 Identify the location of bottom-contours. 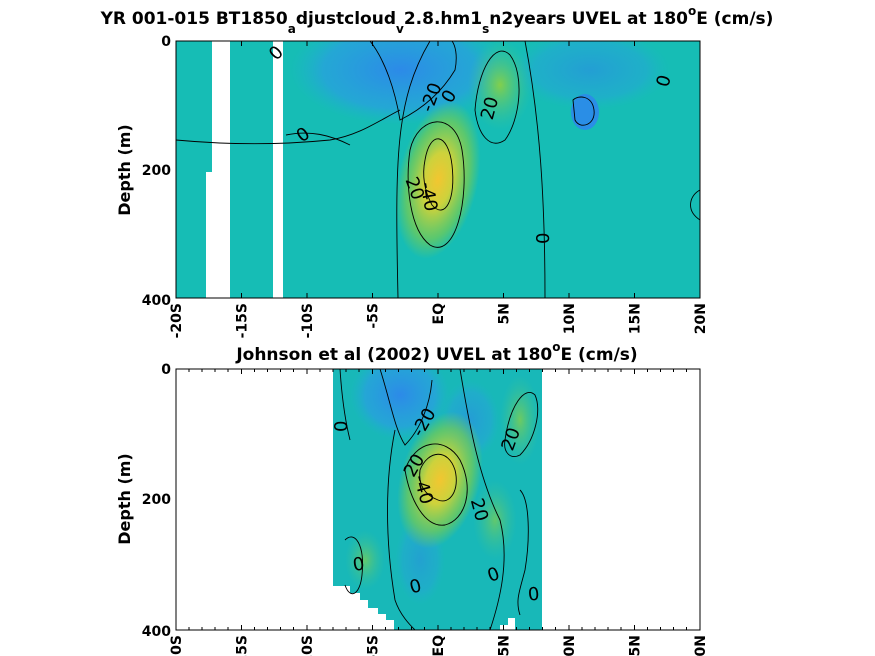
(439, 499).